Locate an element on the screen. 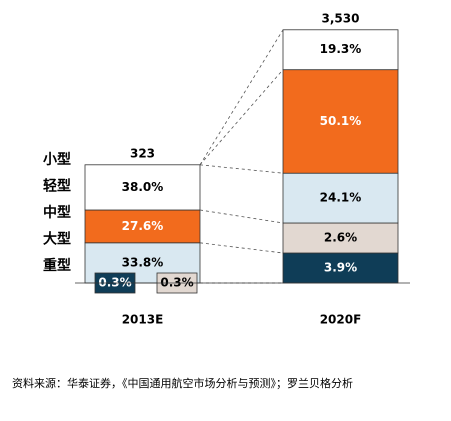 The image size is (451, 421). legend-label: 重型 is located at coordinates (57, 265).